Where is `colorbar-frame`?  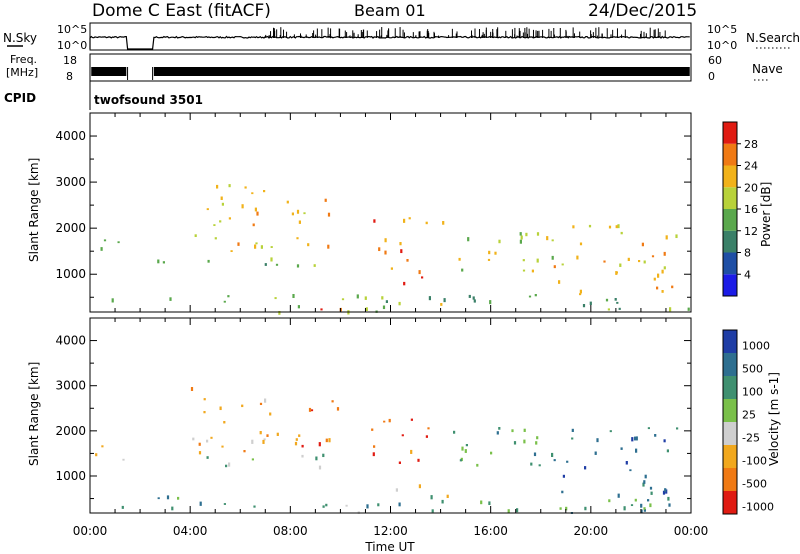 colorbar-frame is located at coordinates (730, 422).